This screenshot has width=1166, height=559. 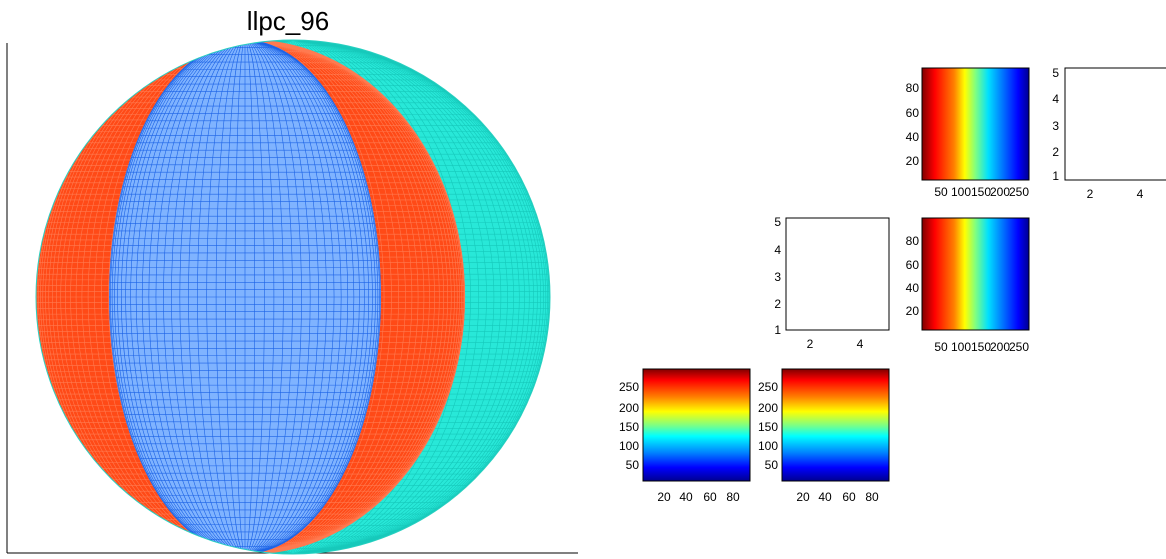 I want to click on panel-2-ytick: 5, so click(x=1055, y=73).